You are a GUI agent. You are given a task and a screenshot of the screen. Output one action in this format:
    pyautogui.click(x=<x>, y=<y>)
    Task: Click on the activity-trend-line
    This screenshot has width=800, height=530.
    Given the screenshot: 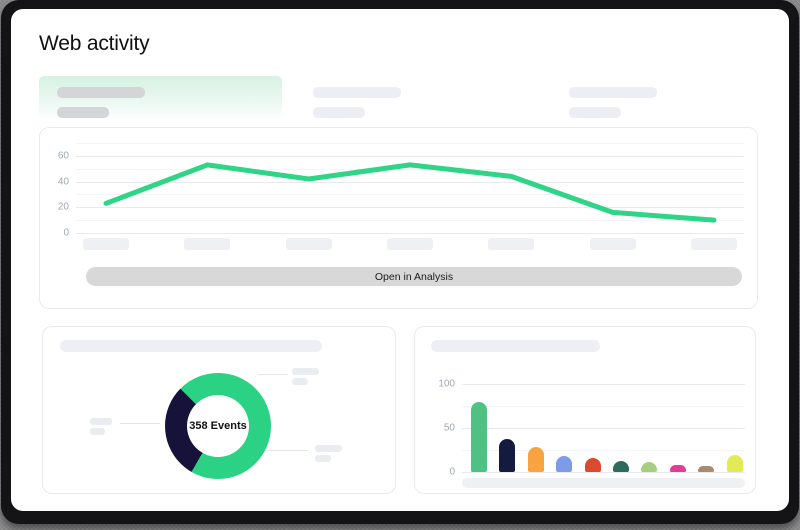 What is the action you would take?
    pyautogui.click(x=410, y=192)
    